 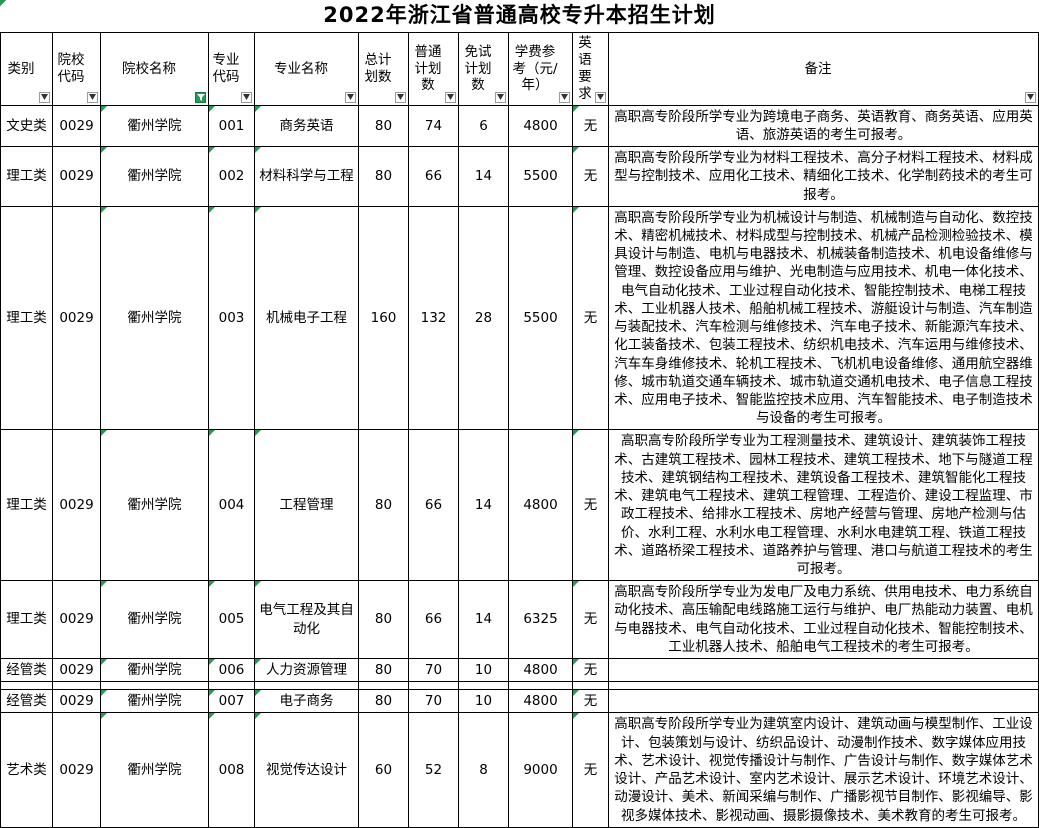 I want to click on cell-tuition: 4800, so click(x=540, y=505).